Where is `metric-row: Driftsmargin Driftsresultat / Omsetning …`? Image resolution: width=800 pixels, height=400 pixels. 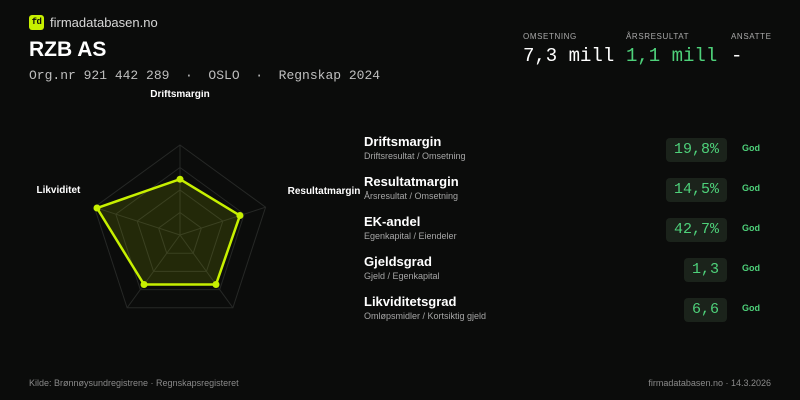 metric-row: Driftsmargin Driftsresultat / Omsetning … is located at coordinates (569, 154).